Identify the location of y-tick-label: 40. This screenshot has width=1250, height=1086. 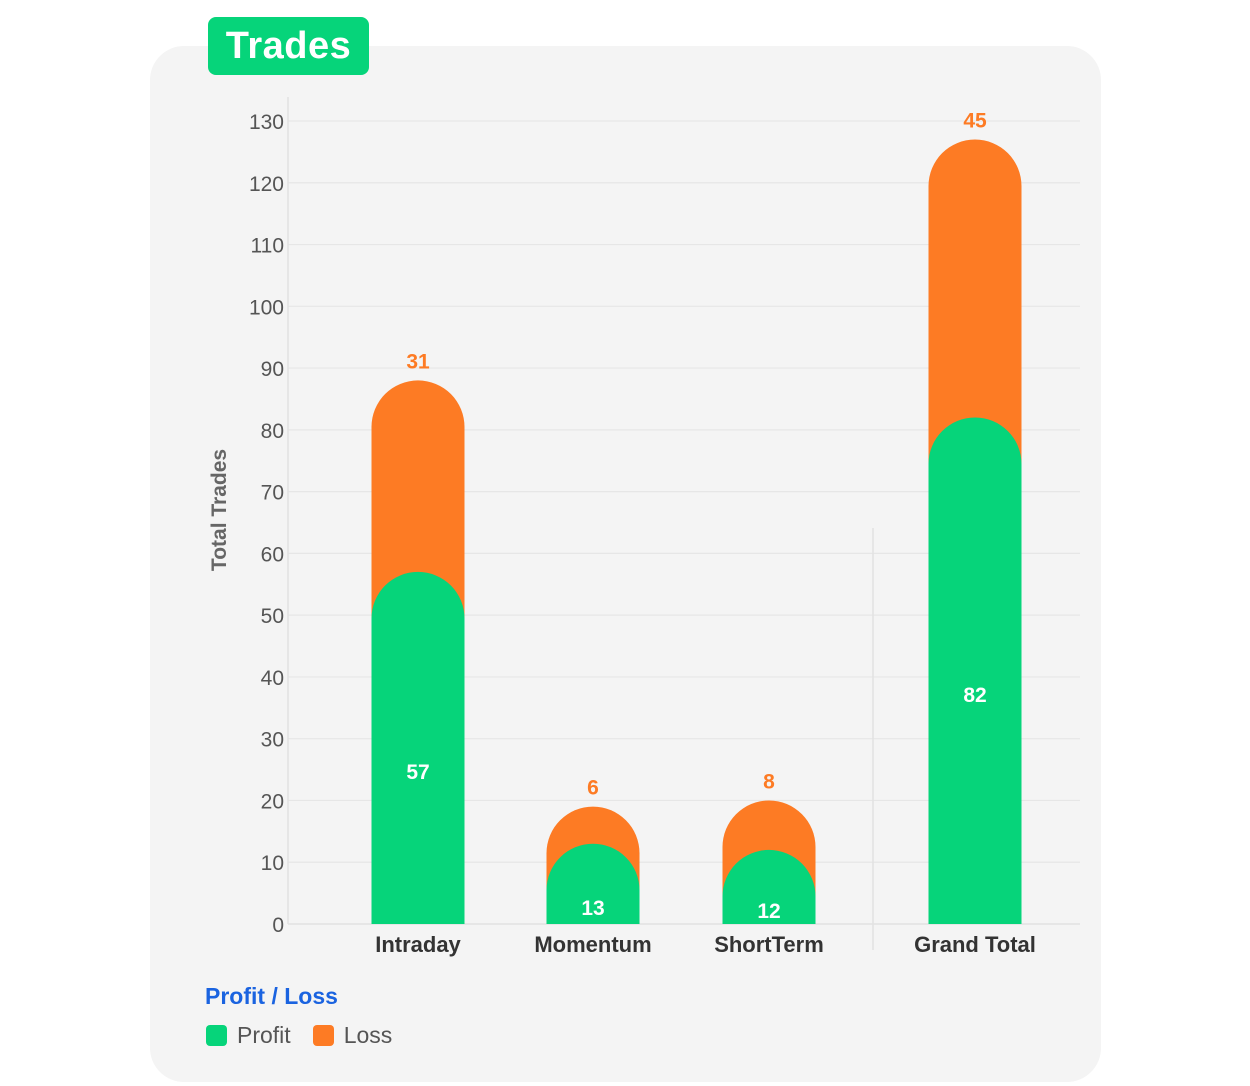
(272, 678).